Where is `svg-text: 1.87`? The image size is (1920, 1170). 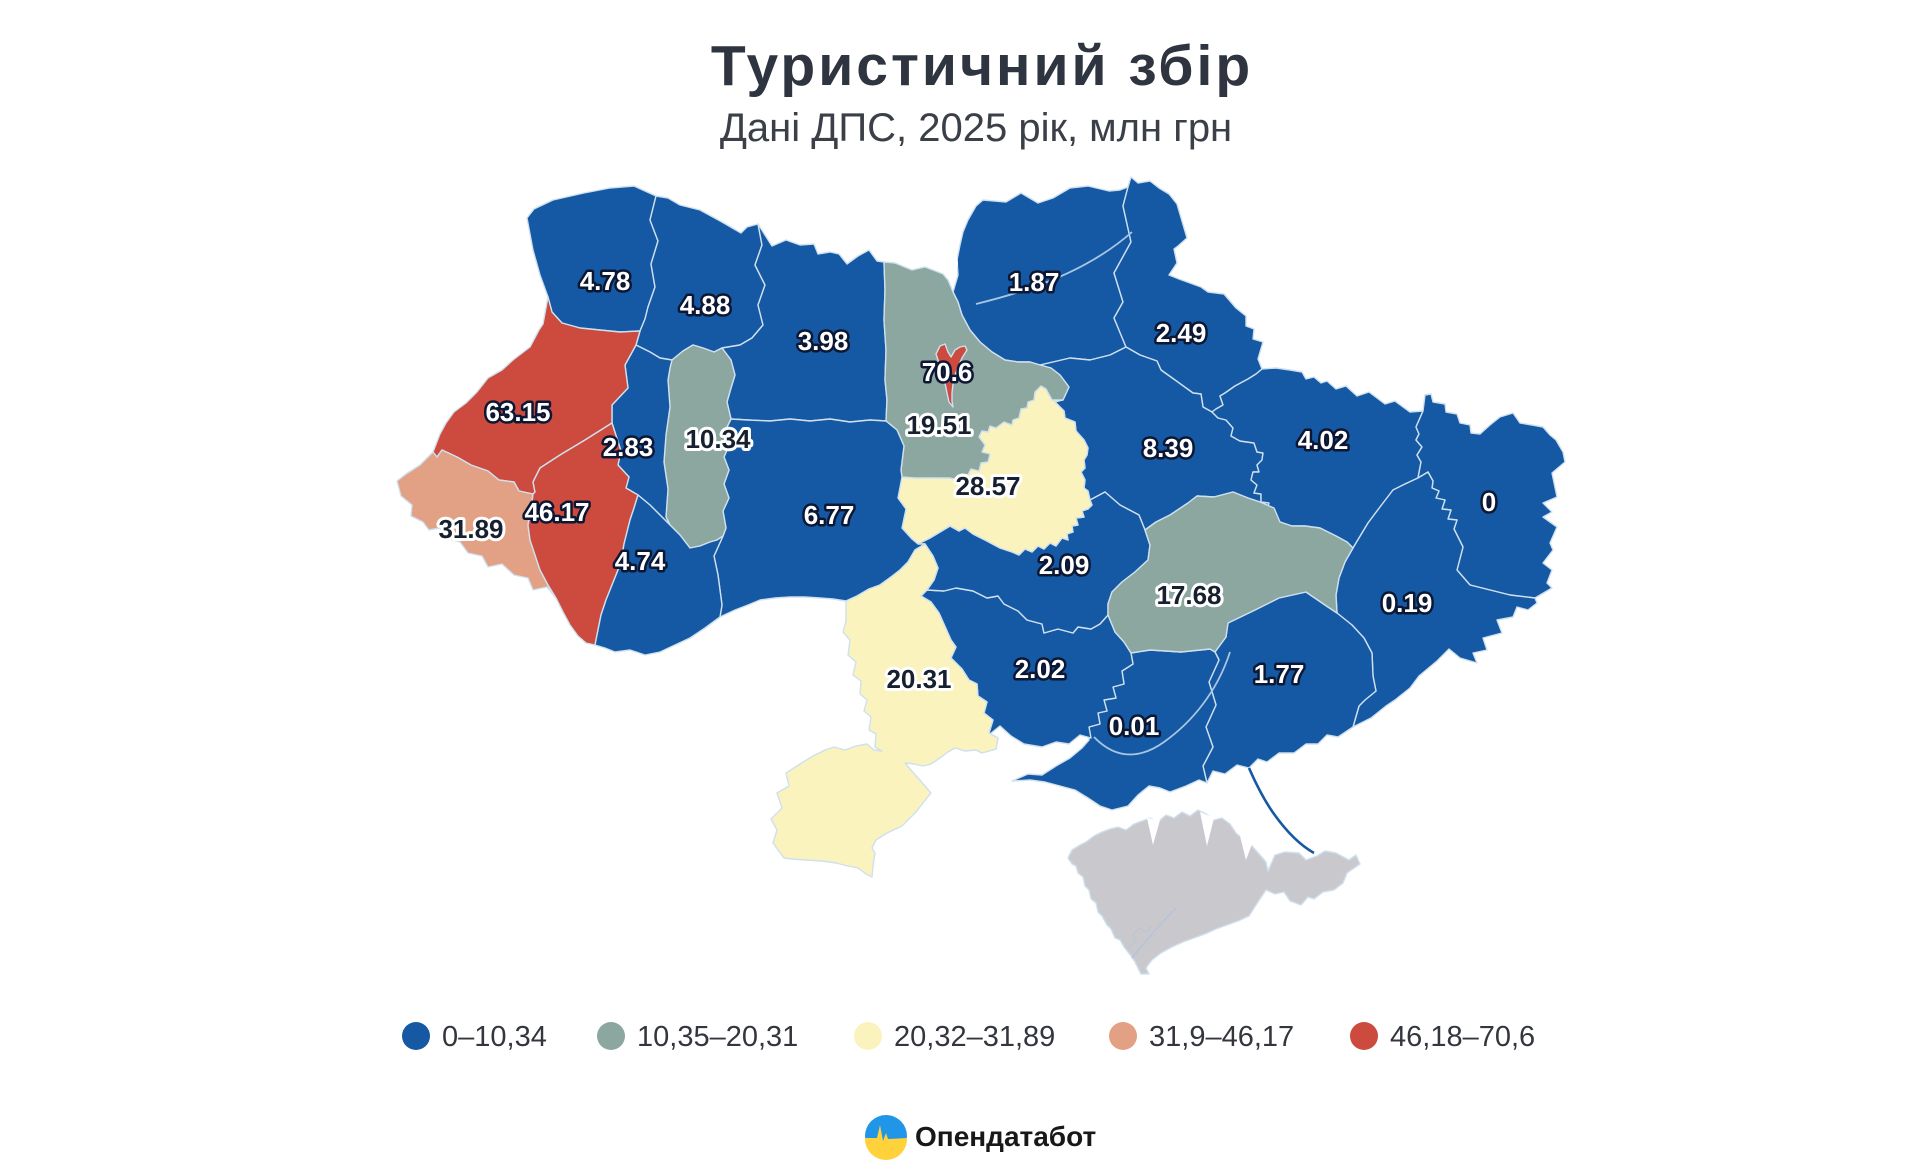
svg-text: 1.87 is located at coordinates (1034, 282).